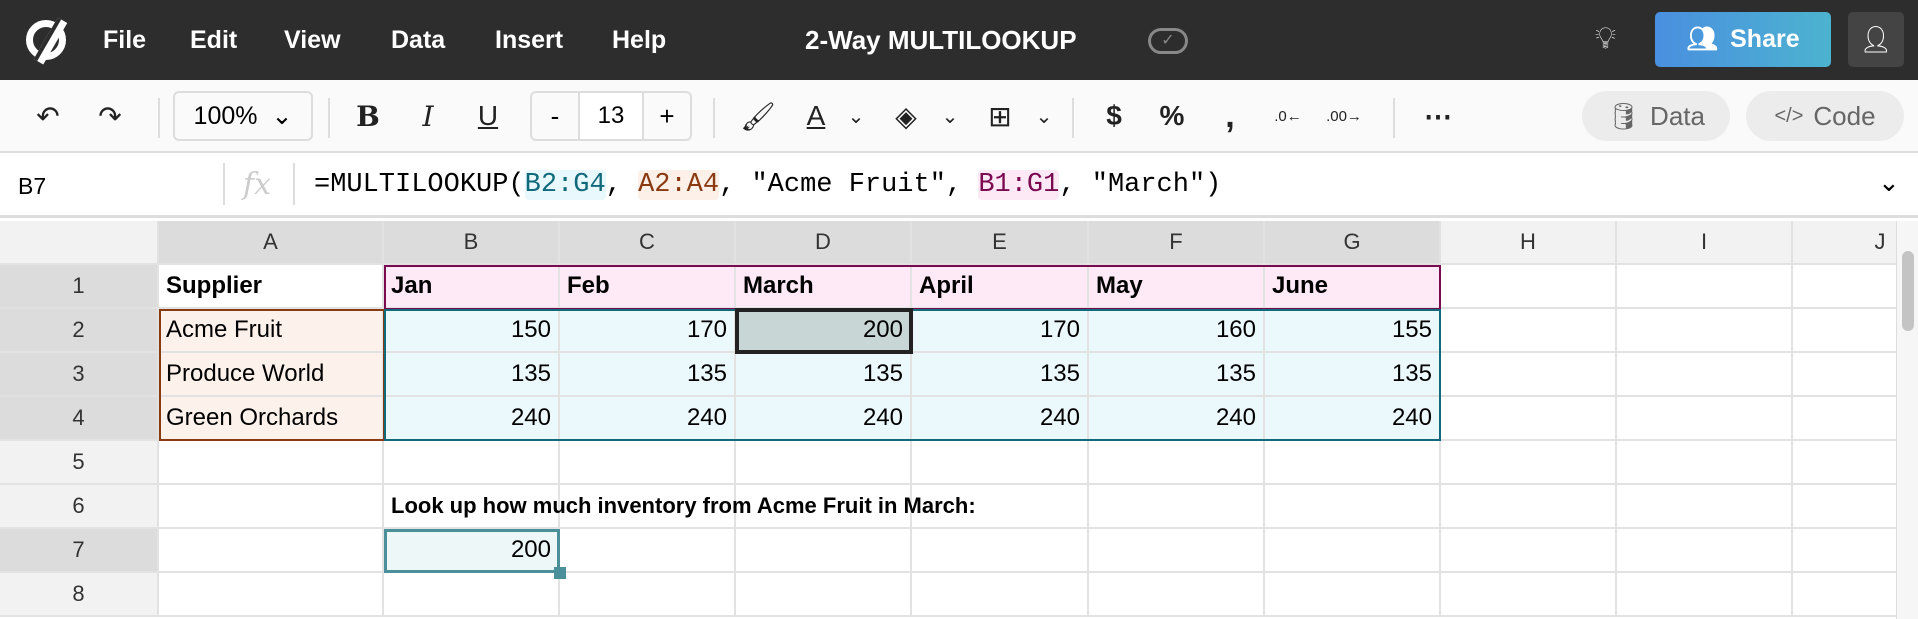 The image size is (1918, 619). I want to click on vertical-scrollbar, so click(1907, 420).